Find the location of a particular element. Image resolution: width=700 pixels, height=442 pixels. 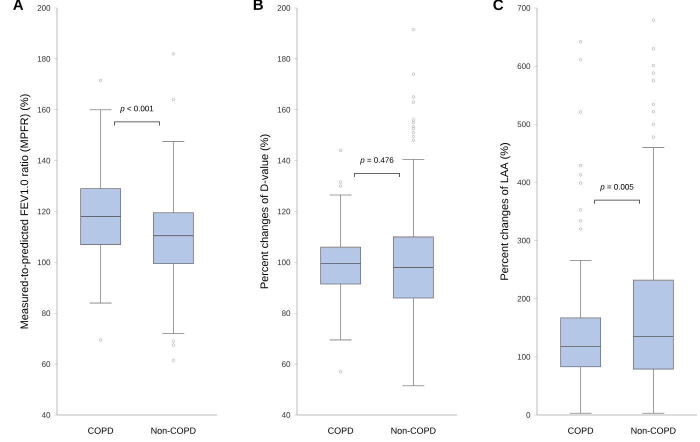

y-axis-title: Measured-to-predicted FEV1.0 ratio (MPFR) (%) is located at coordinates (25, 211).